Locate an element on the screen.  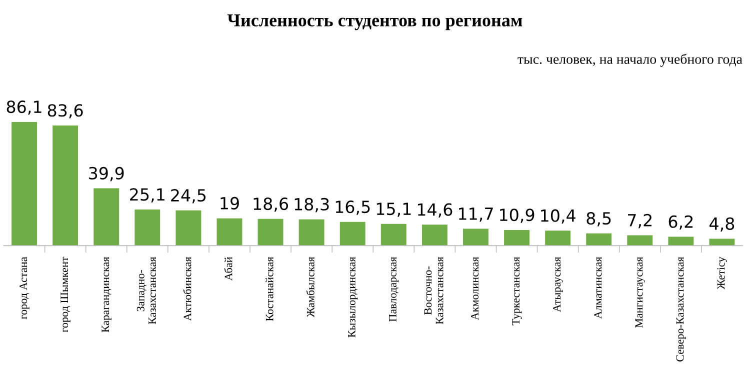
x-tick-label: Кызылординская is located at coordinates (353, 297).